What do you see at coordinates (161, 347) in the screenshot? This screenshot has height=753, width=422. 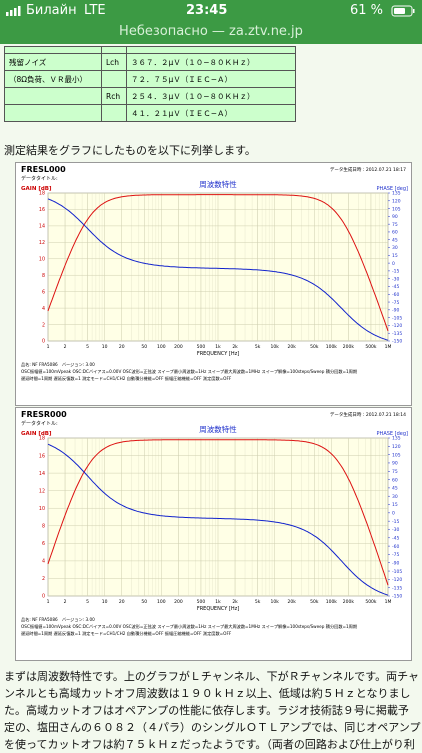 I see `x-tick-label: 100` at bounding box center [161, 347].